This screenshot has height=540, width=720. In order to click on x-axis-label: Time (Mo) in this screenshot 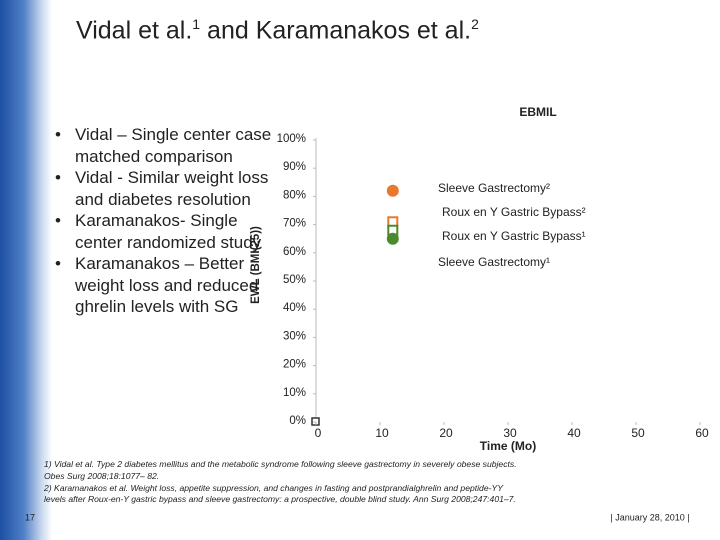, I will do `click(508, 446)`.